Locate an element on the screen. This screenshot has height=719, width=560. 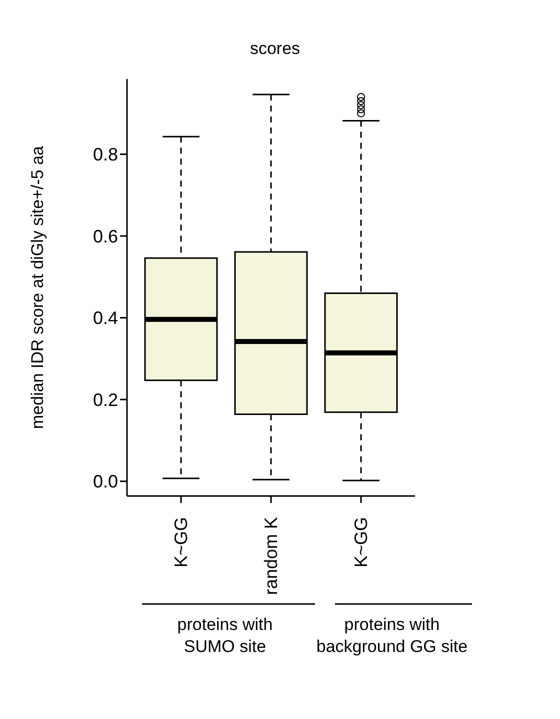
y-tick-label: 0.4 is located at coordinates (105, 318).